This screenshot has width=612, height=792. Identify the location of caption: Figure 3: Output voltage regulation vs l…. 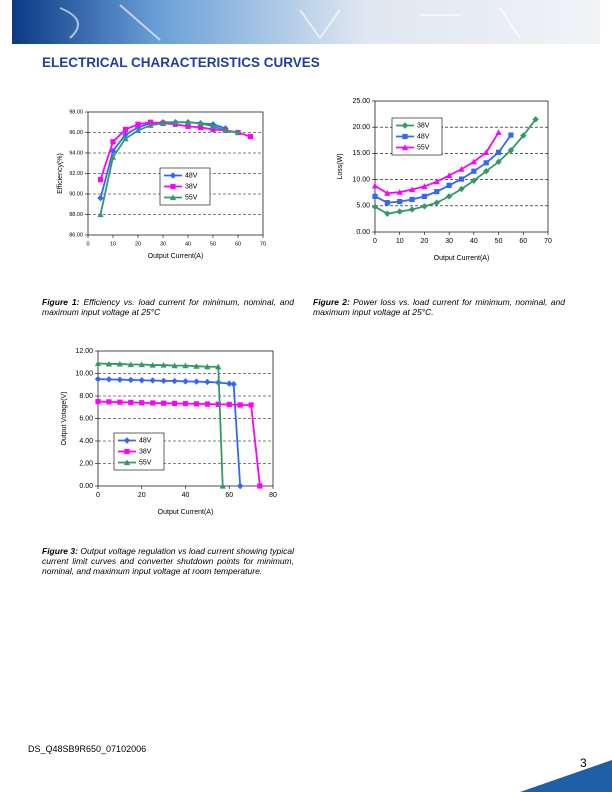
(168, 561).